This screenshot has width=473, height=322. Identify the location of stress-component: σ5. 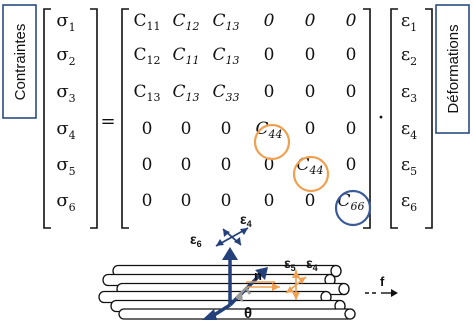
(65, 166).